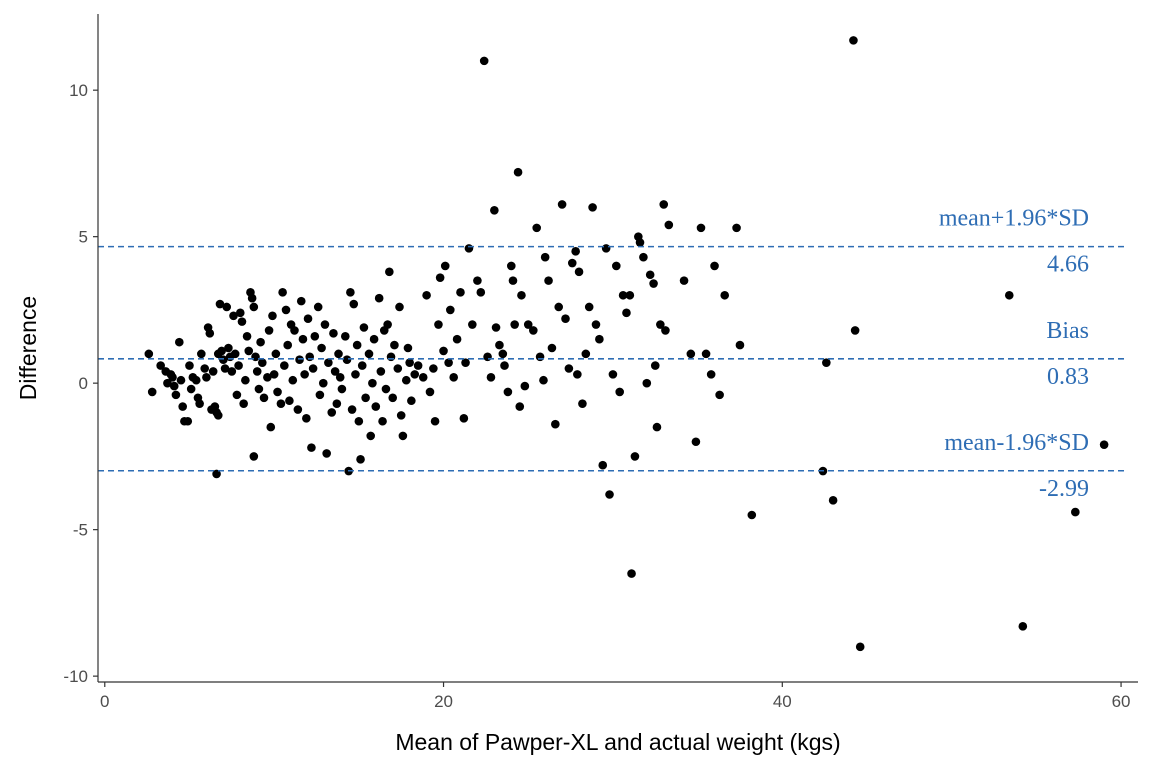 Image resolution: width=1152 pixels, height=768 pixels. I want to click on x-tick-label-2: 40, so click(782, 701).